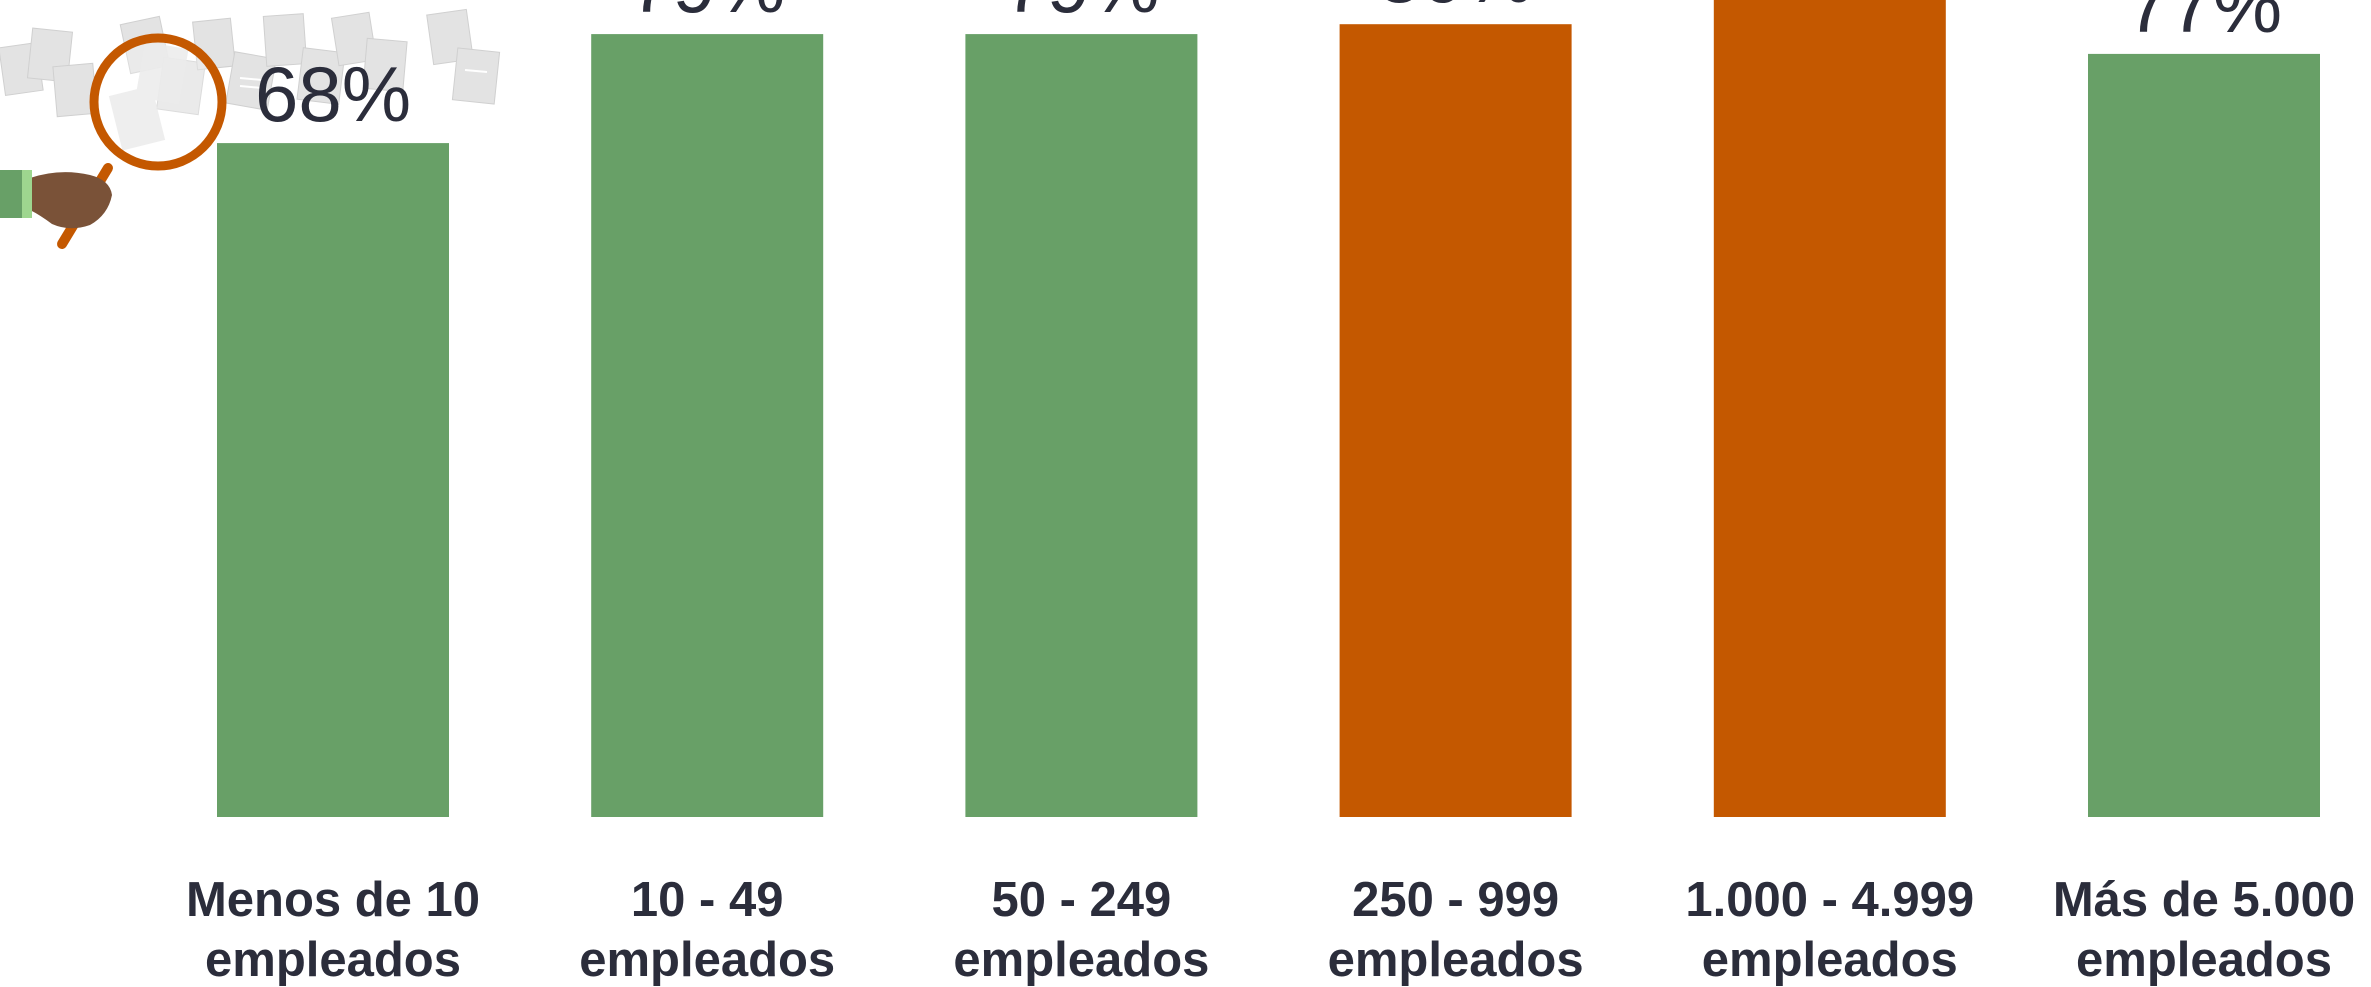 The height and width of the screenshot is (987, 2371). Describe the element at coordinates (333, 900) in the screenshot. I see `category-label-0-line-0: Menos de 10` at that location.